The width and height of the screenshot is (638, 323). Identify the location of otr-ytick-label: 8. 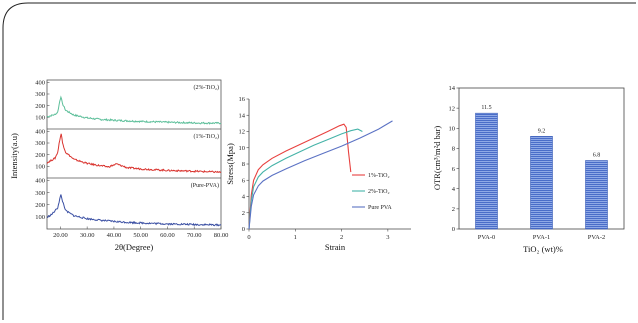
(453, 149).